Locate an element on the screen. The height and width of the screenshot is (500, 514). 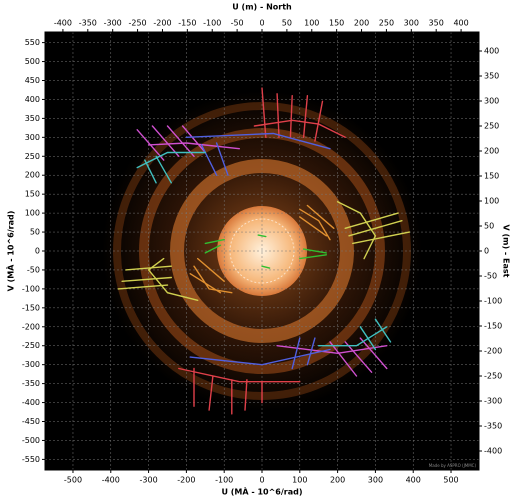
x2-tick-label: 400 is located at coordinates (460, 23).